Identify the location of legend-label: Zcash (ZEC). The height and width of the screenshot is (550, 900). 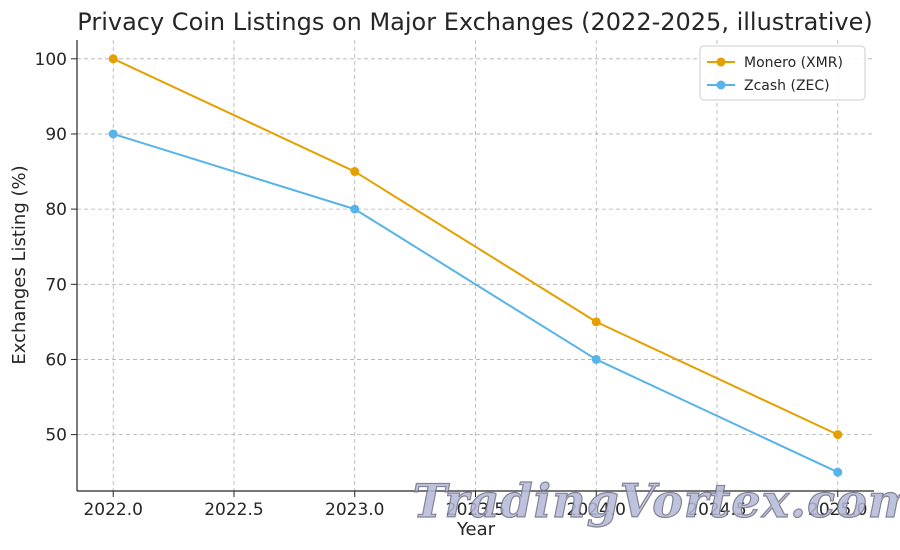
(787, 86).